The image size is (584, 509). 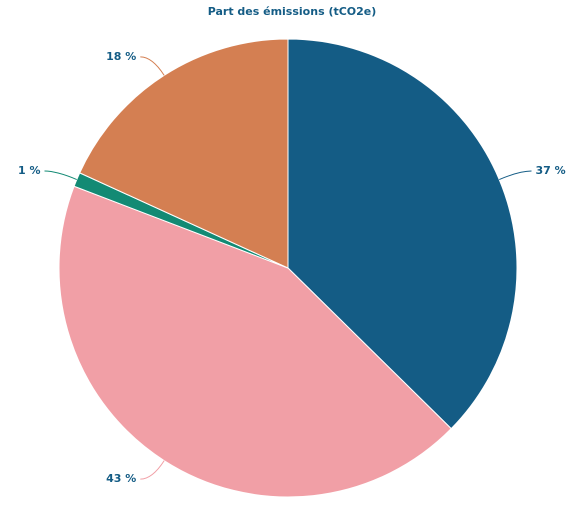 What do you see at coordinates (121, 478) in the screenshot?
I see `data-label: 43 %` at bounding box center [121, 478].